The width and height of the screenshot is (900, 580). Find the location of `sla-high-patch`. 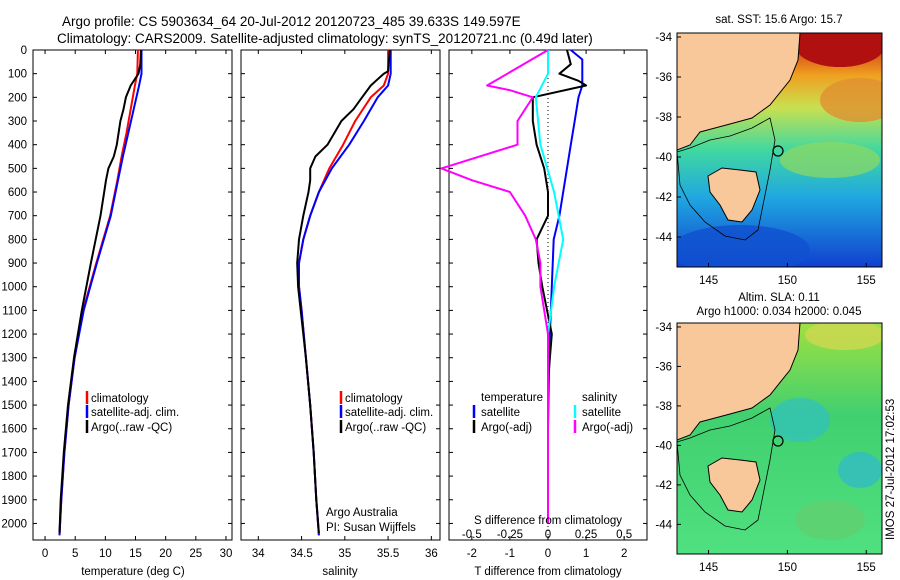

sla-high-patch is located at coordinates (843, 336).